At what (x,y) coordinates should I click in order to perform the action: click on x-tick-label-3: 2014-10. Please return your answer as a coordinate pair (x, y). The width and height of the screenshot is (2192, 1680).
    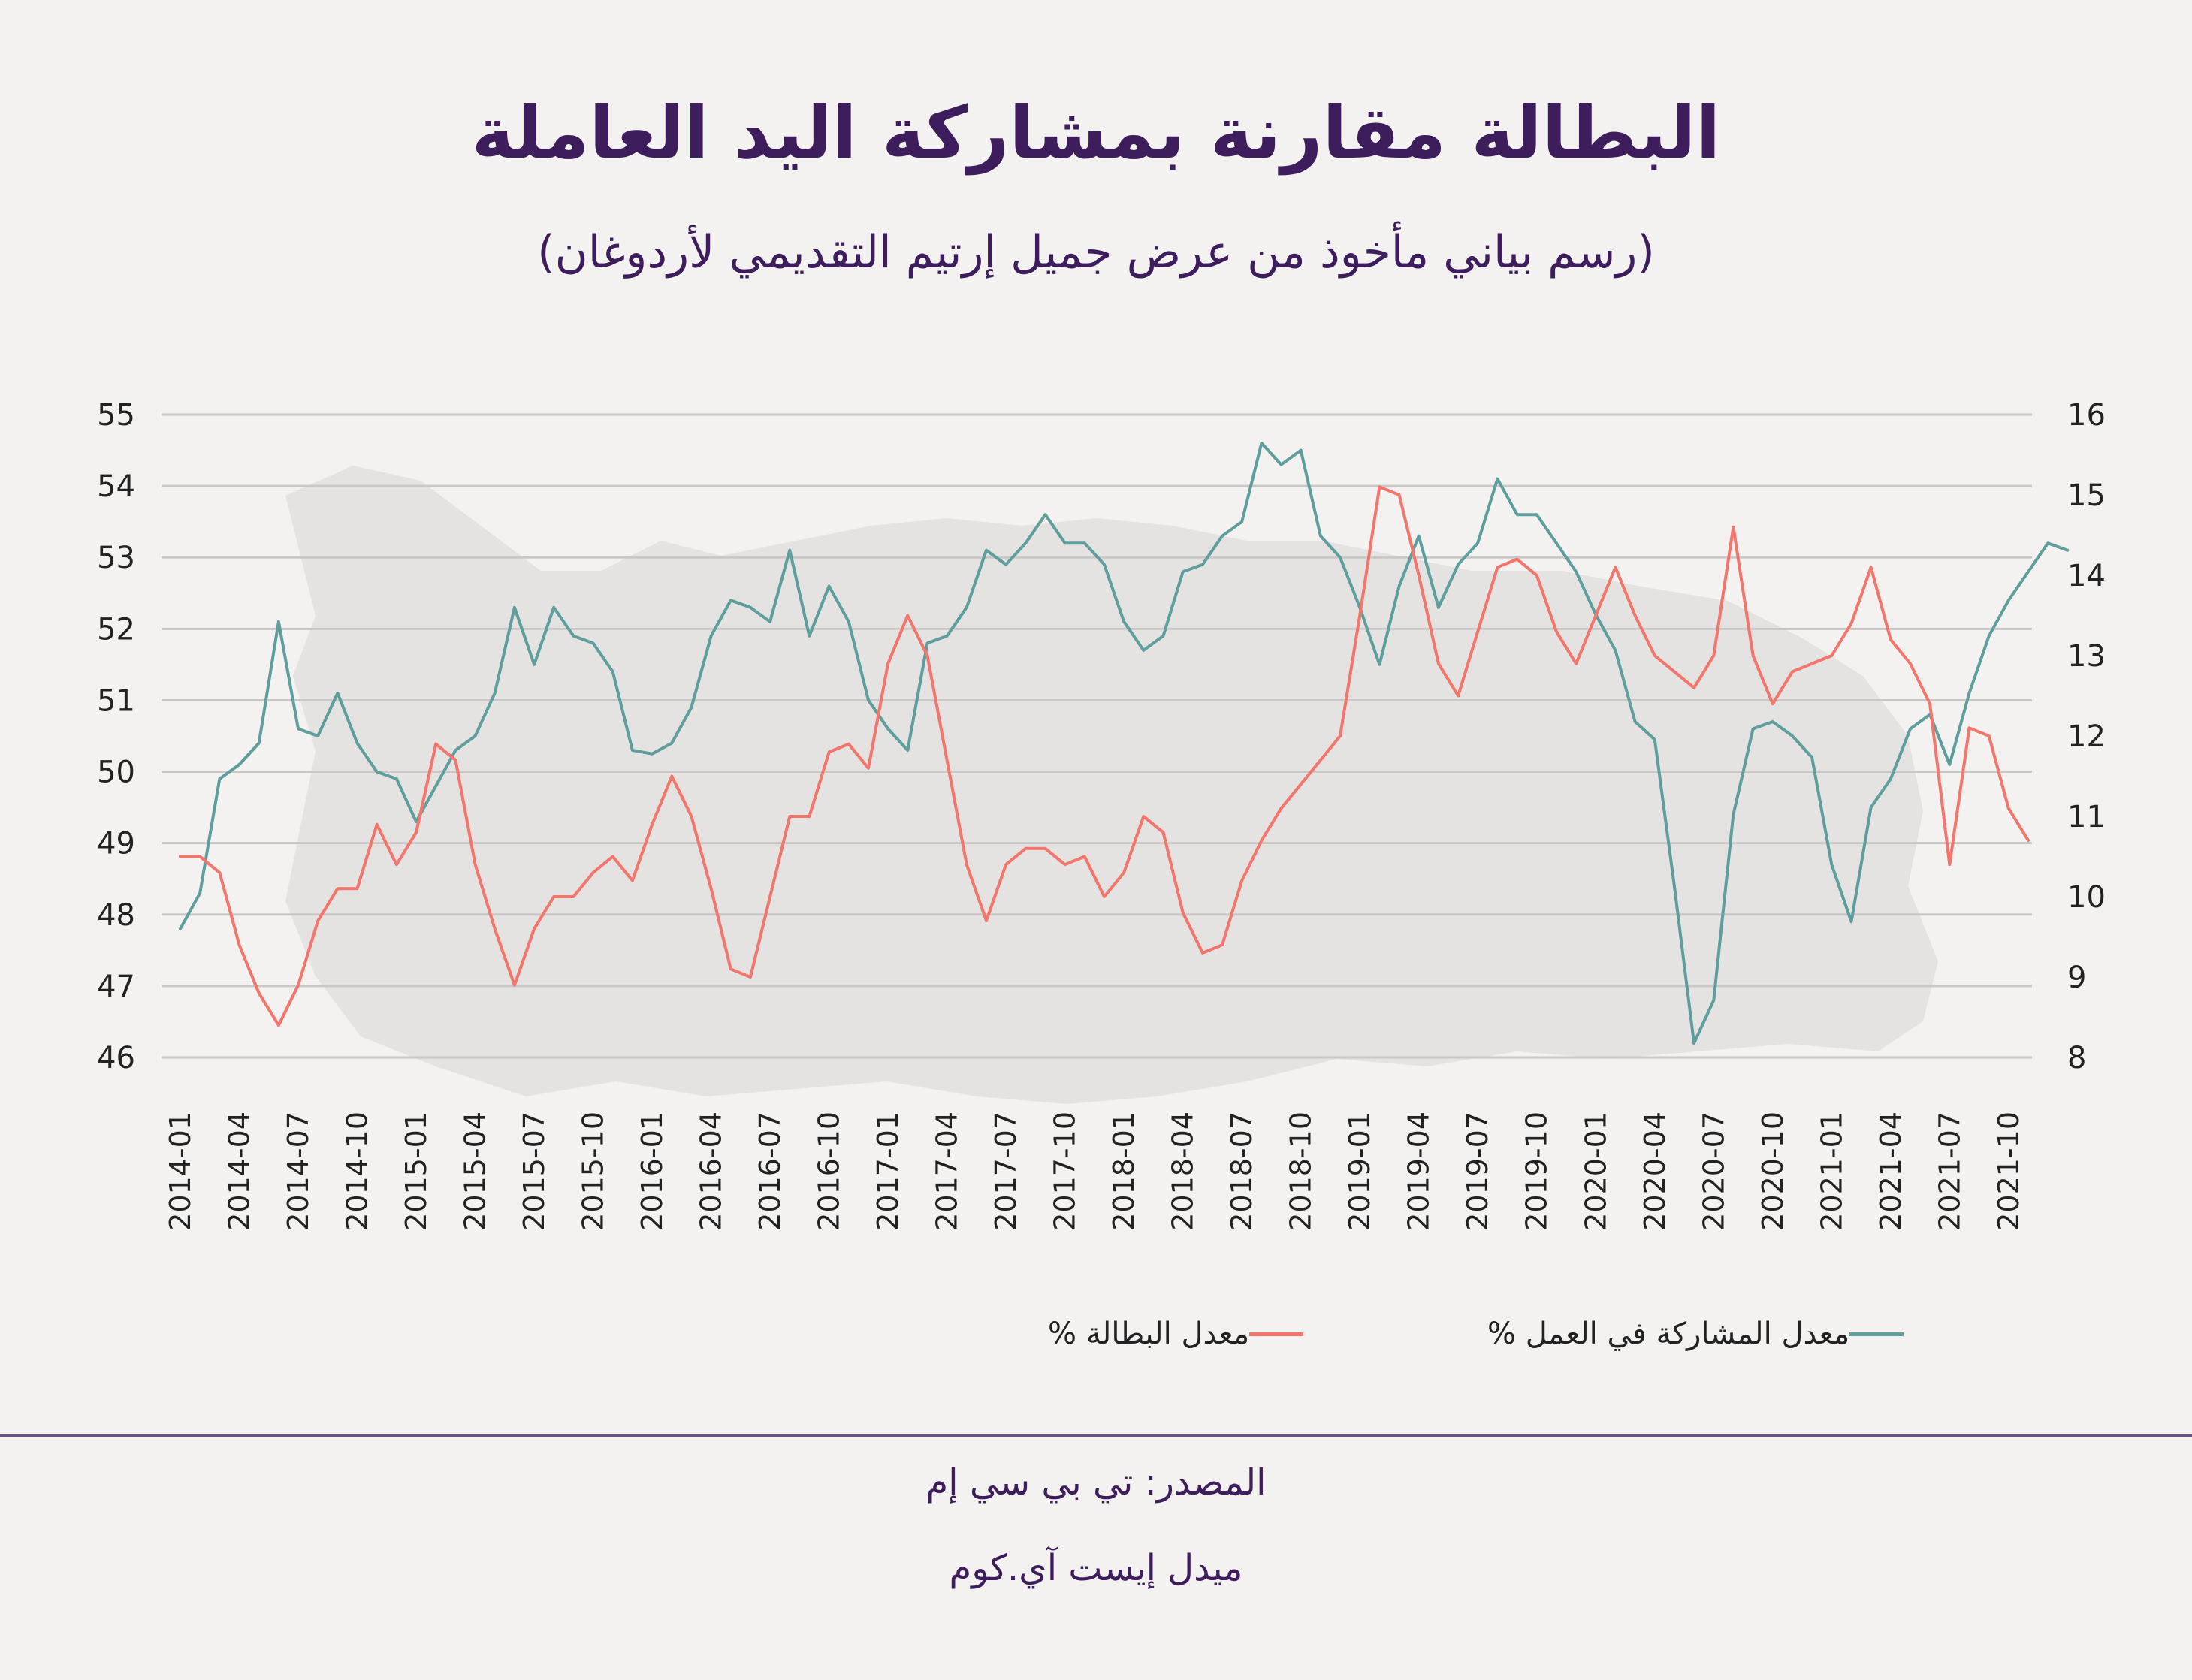
    Looking at the image, I should click on (357, 1171).